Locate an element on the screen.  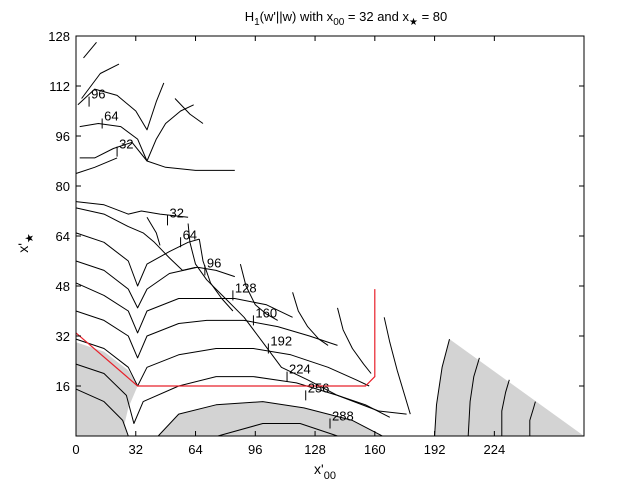
contour-label-5: 64 is located at coordinates (190, 234).